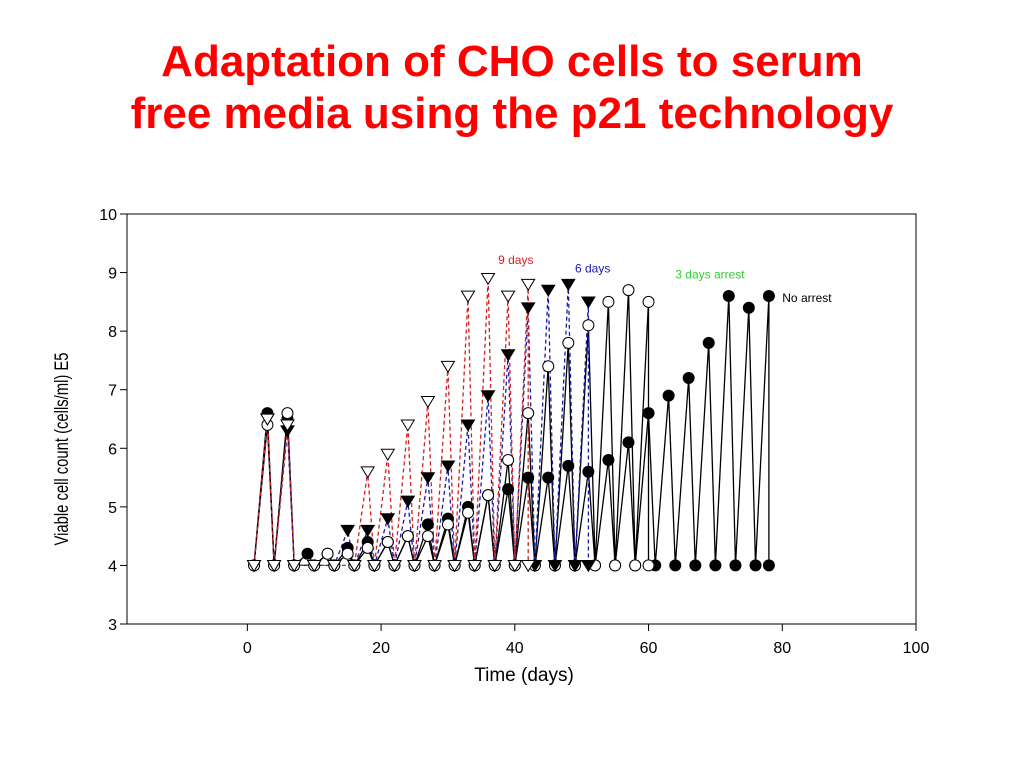 The width and height of the screenshot is (1024, 768). Describe the element at coordinates (112, 332) in the screenshot. I see `y-tick-label: 8` at that location.